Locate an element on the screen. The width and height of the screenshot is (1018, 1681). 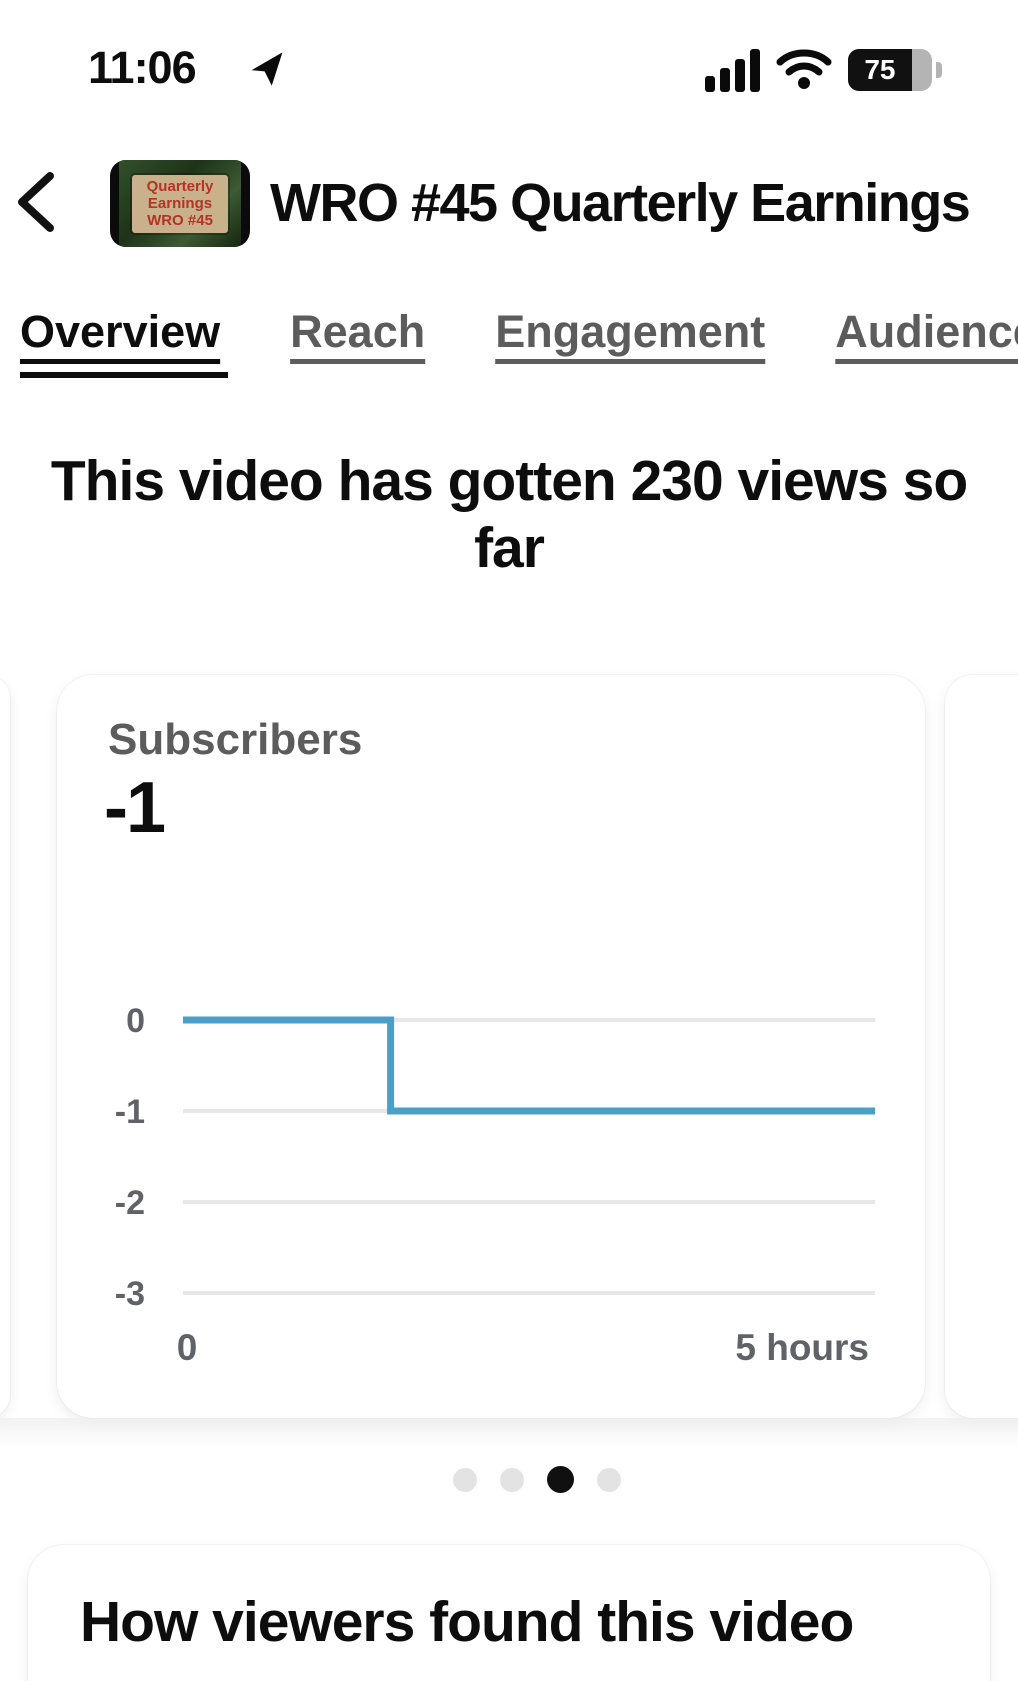
traffic-sources-card: How viewers found this video is located at coordinates (509, 1613).